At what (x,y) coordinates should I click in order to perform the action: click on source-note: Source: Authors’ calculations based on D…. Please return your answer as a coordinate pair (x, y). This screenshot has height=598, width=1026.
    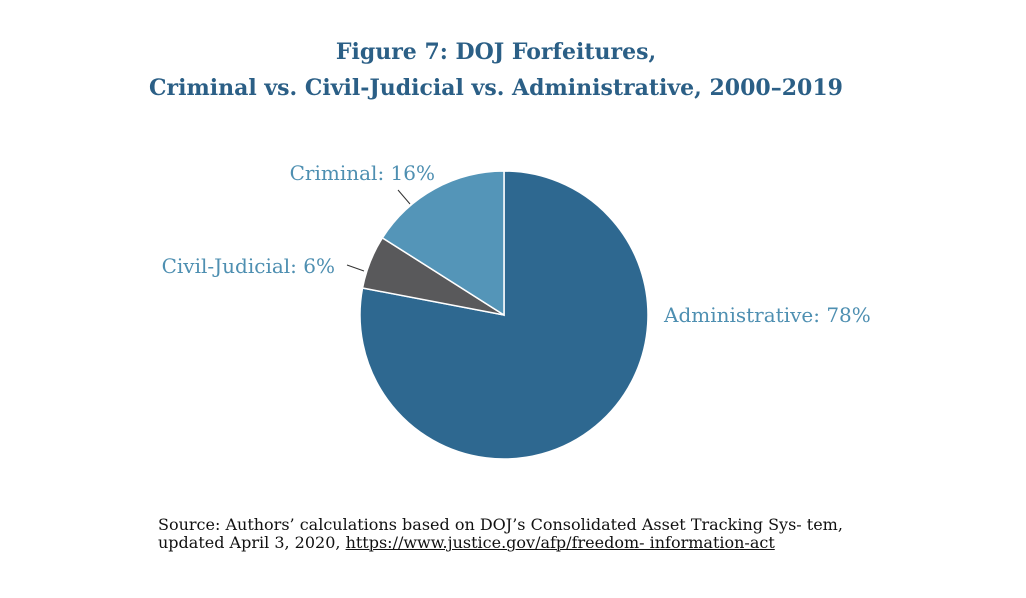
    Looking at the image, I should click on (508, 534).